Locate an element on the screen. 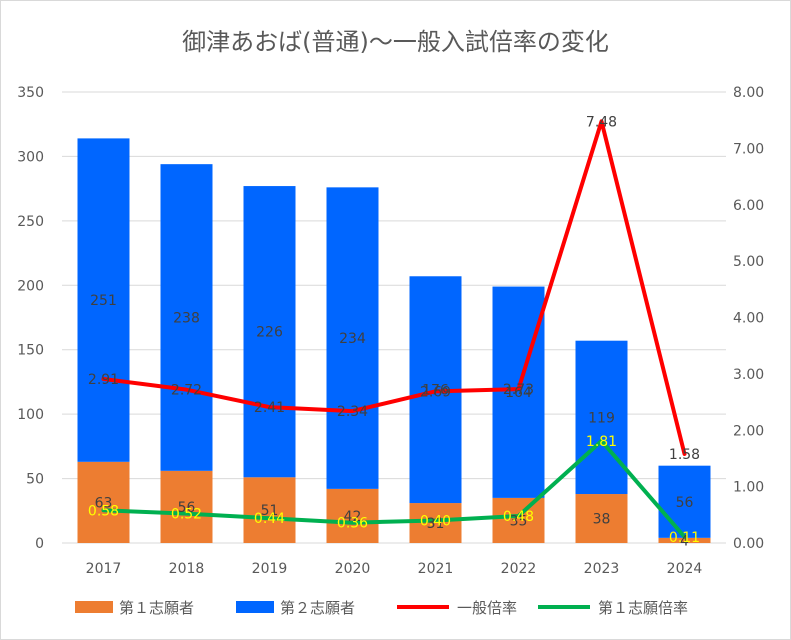  x-tick-label: 2023 is located at coordinates (602, 569).